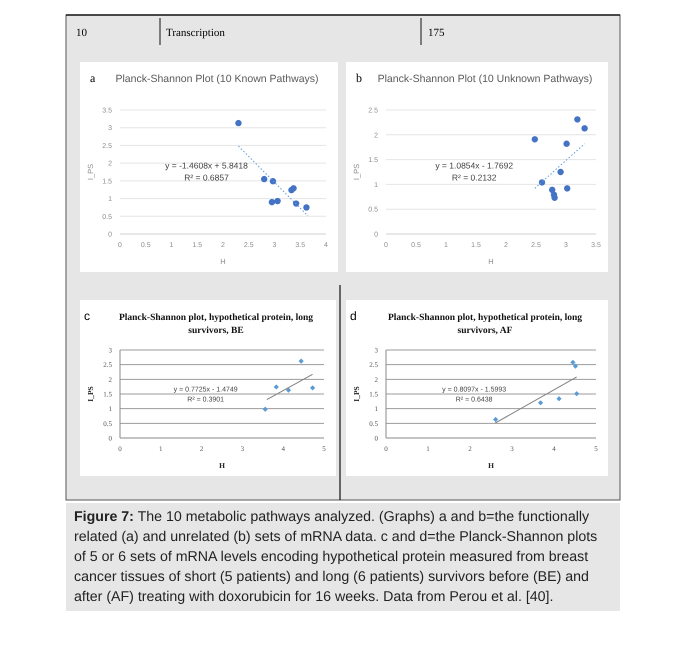 This screenshot has width=681, height=646. Describe the element at coordinates (82, 33) in the screenshot. I see `text: 10` at that location.